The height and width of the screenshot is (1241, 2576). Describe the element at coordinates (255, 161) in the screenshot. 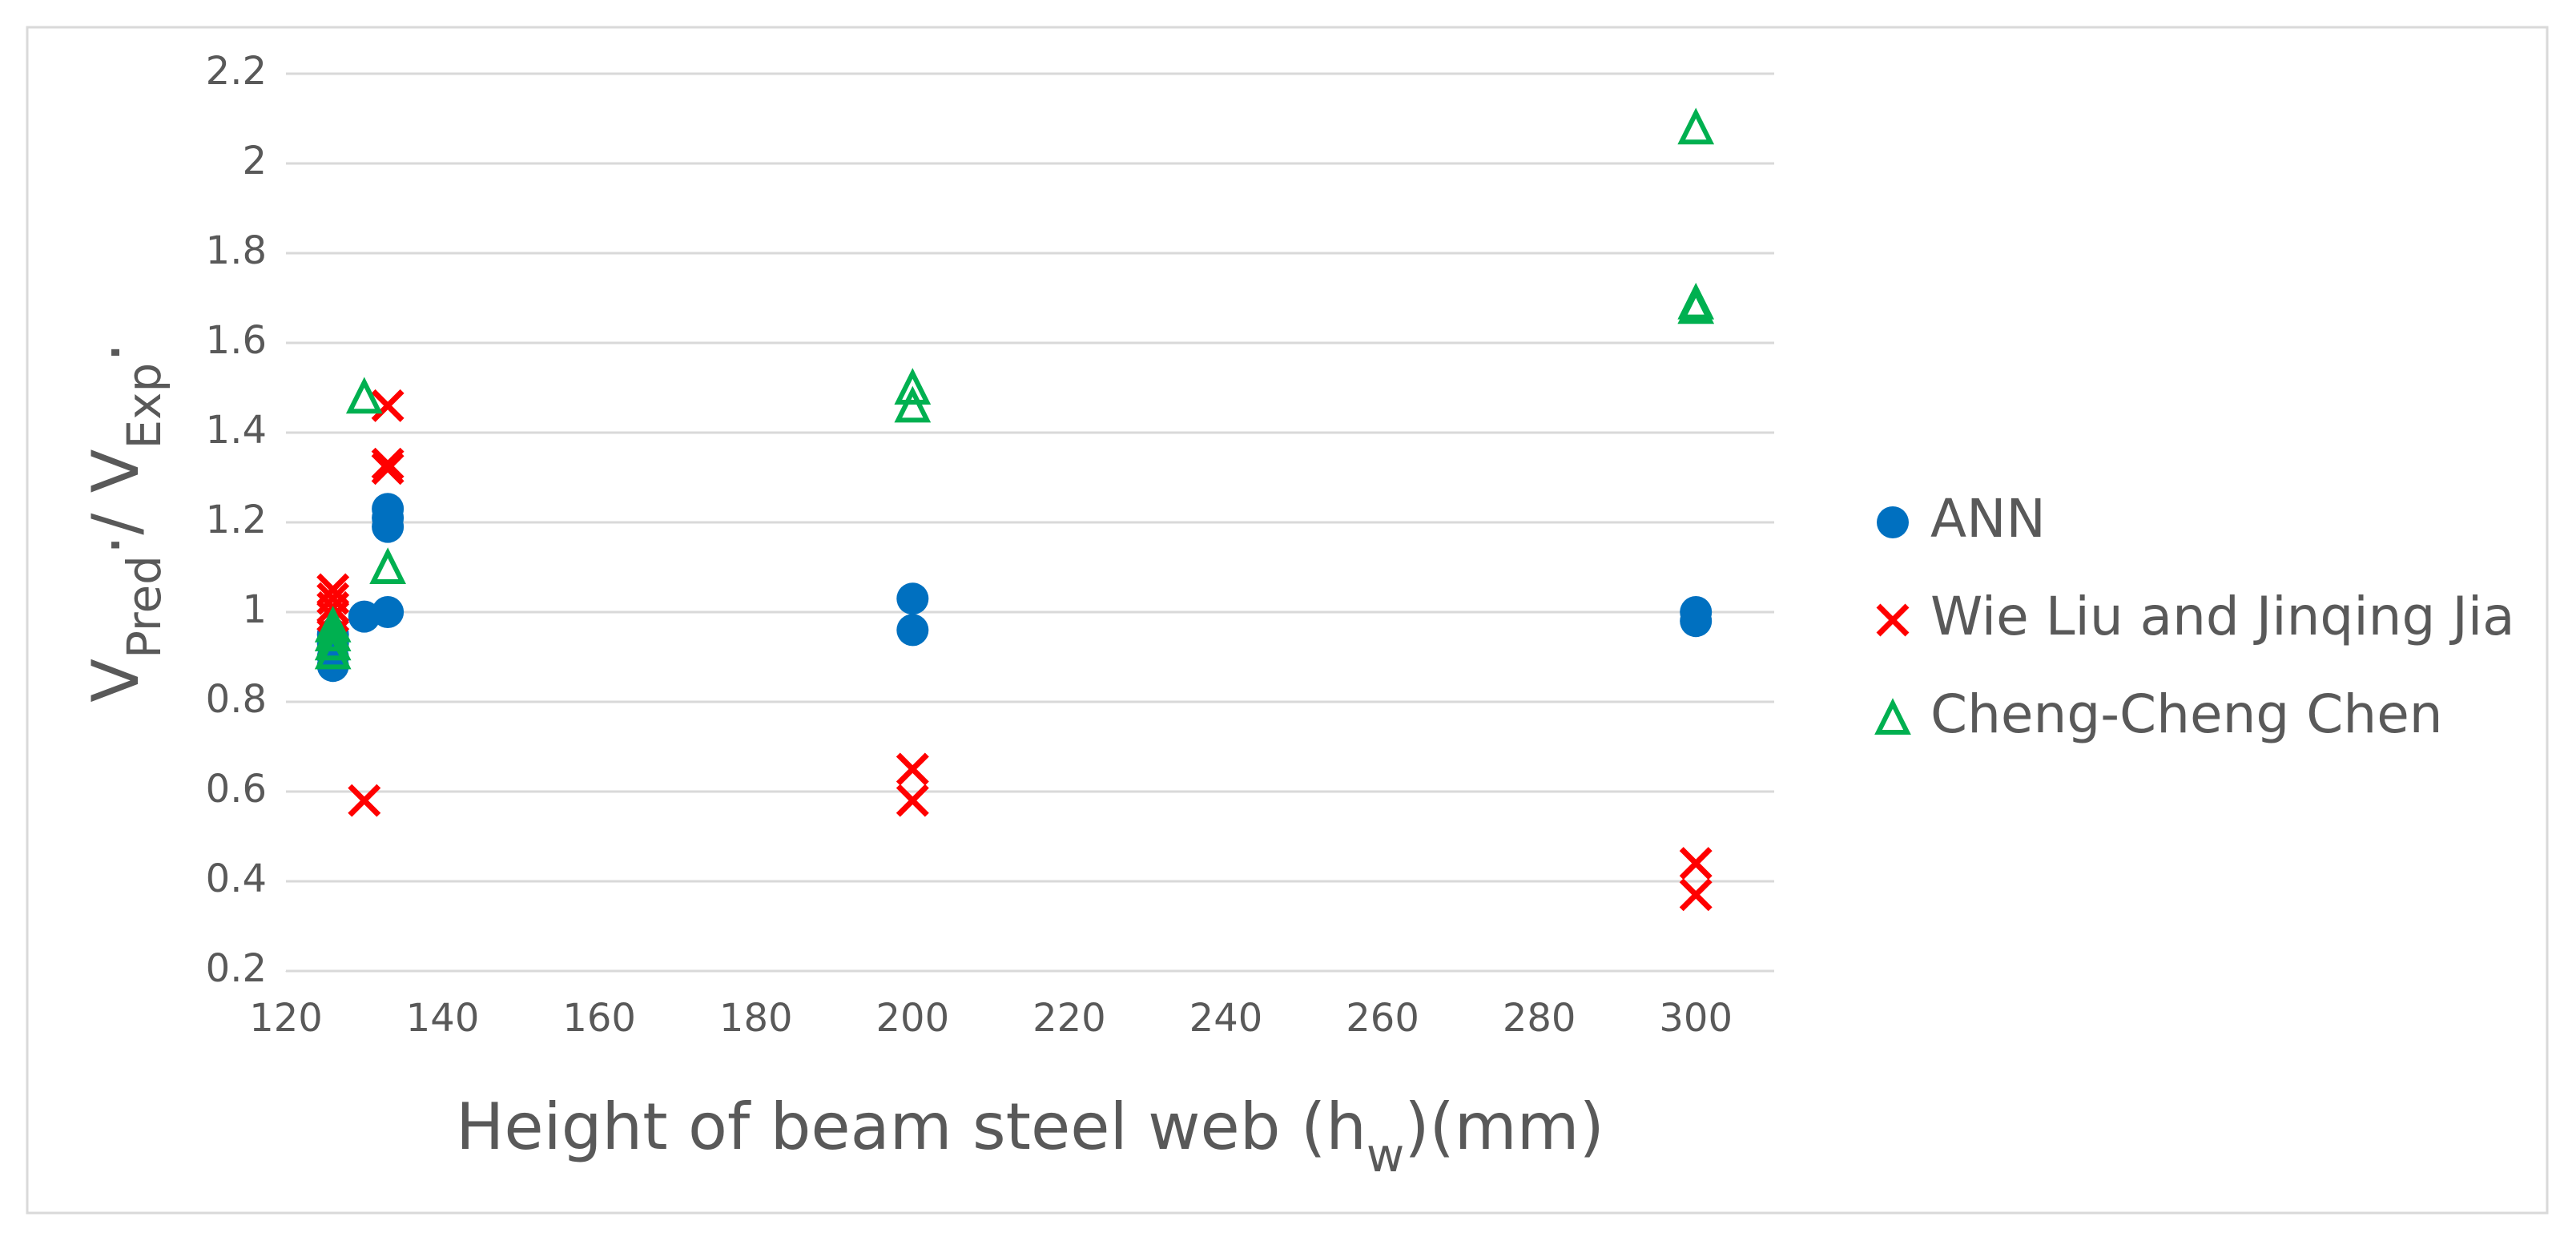

I see `y-tick-label: 2` at that location.